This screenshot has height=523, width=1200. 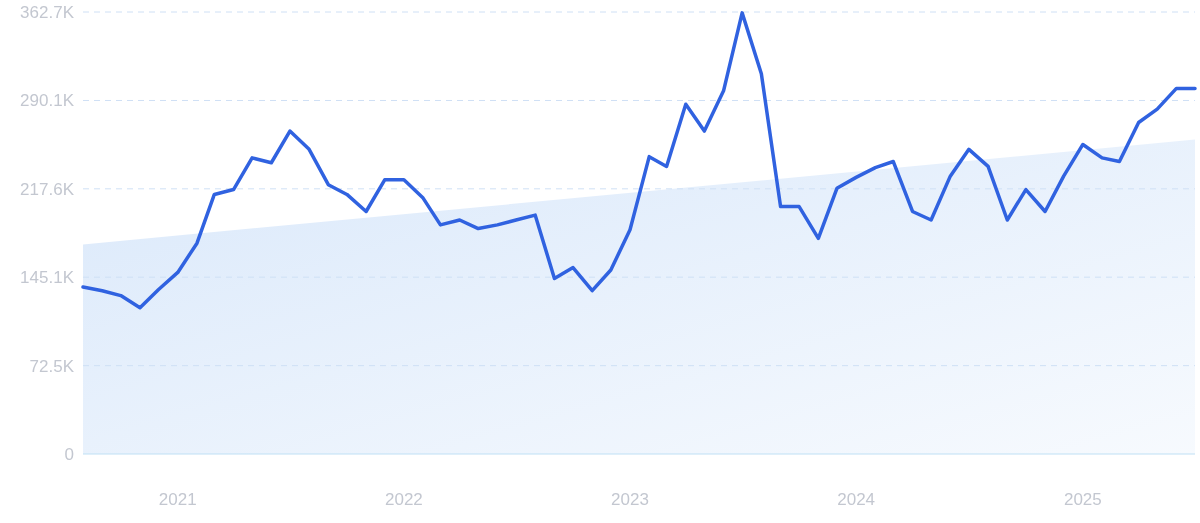 I want to click on y-tick-label: 217.6K, so click(x=47, y=189).